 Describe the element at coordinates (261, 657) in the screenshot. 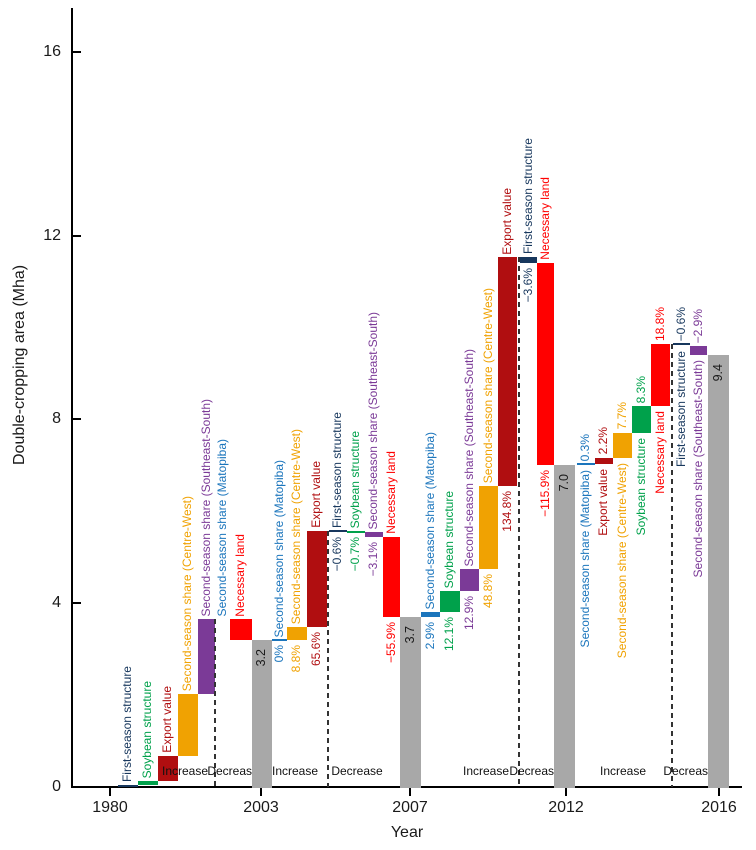

I see `total-value-2003: 3.2` at that location.